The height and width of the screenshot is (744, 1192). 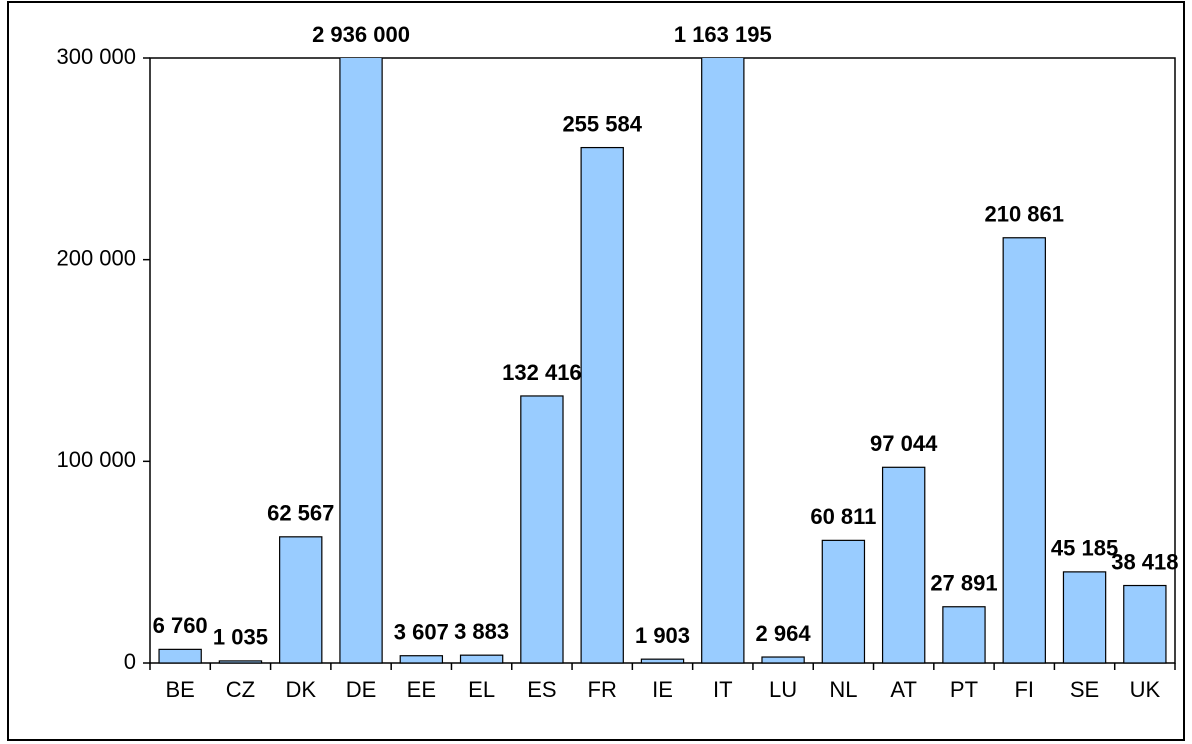 I want to click on x-tick-label: LU, so click(x=783, y=689).